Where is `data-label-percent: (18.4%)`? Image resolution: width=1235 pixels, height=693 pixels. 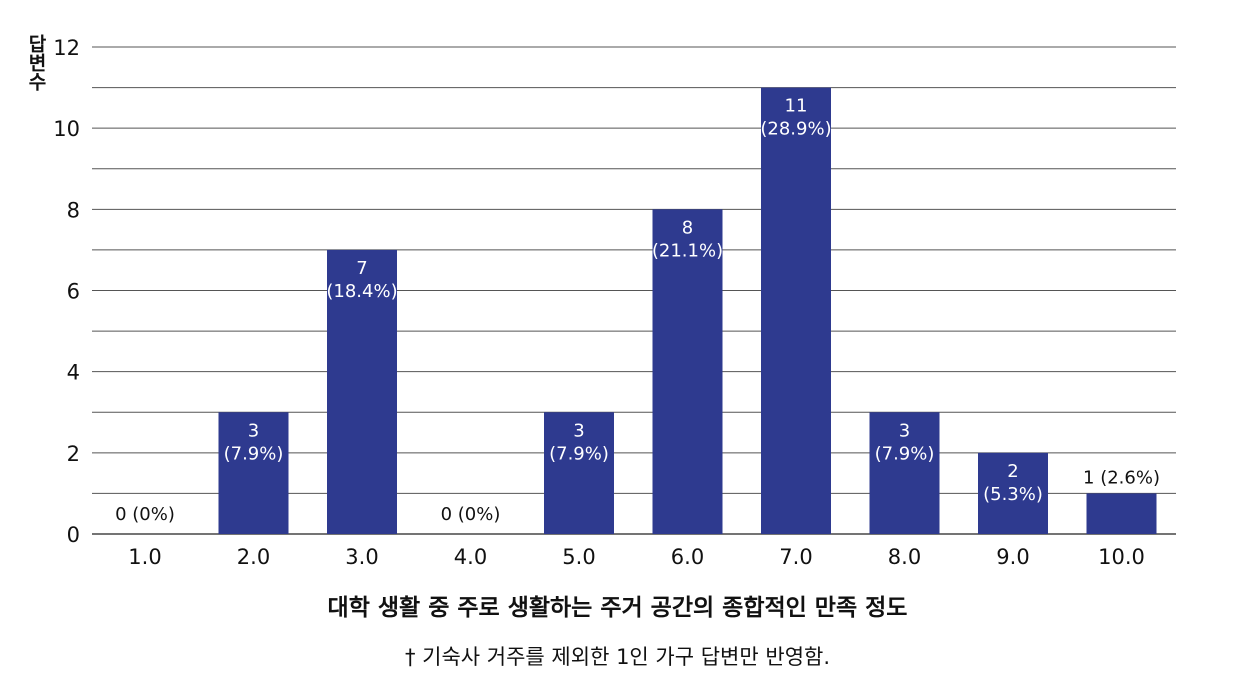
data-label-percent: (18.4%) is located at coordinates (361, 291).